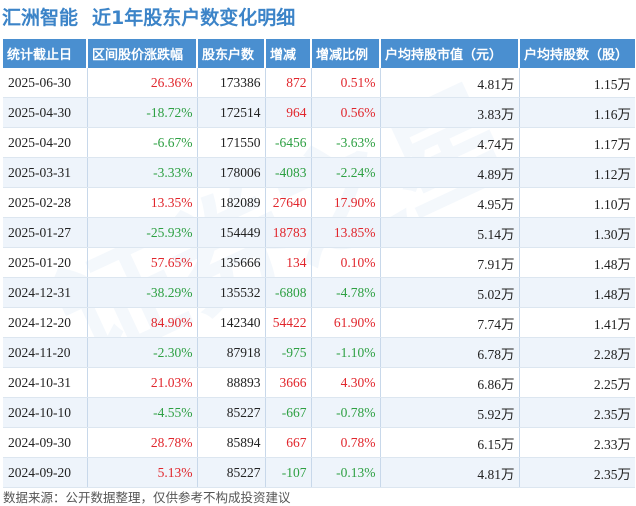 The width and height of the screenshot is (636, 506). I want to click on cell-avg-shares: 1.48万, so click(577, 292).